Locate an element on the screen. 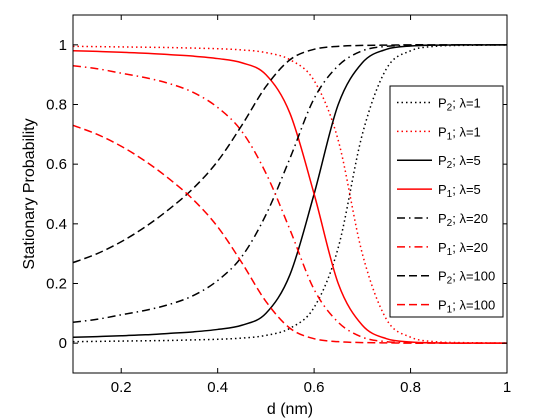  legend-label-3: P2; λ=5 is located at coordinates (459, 162).